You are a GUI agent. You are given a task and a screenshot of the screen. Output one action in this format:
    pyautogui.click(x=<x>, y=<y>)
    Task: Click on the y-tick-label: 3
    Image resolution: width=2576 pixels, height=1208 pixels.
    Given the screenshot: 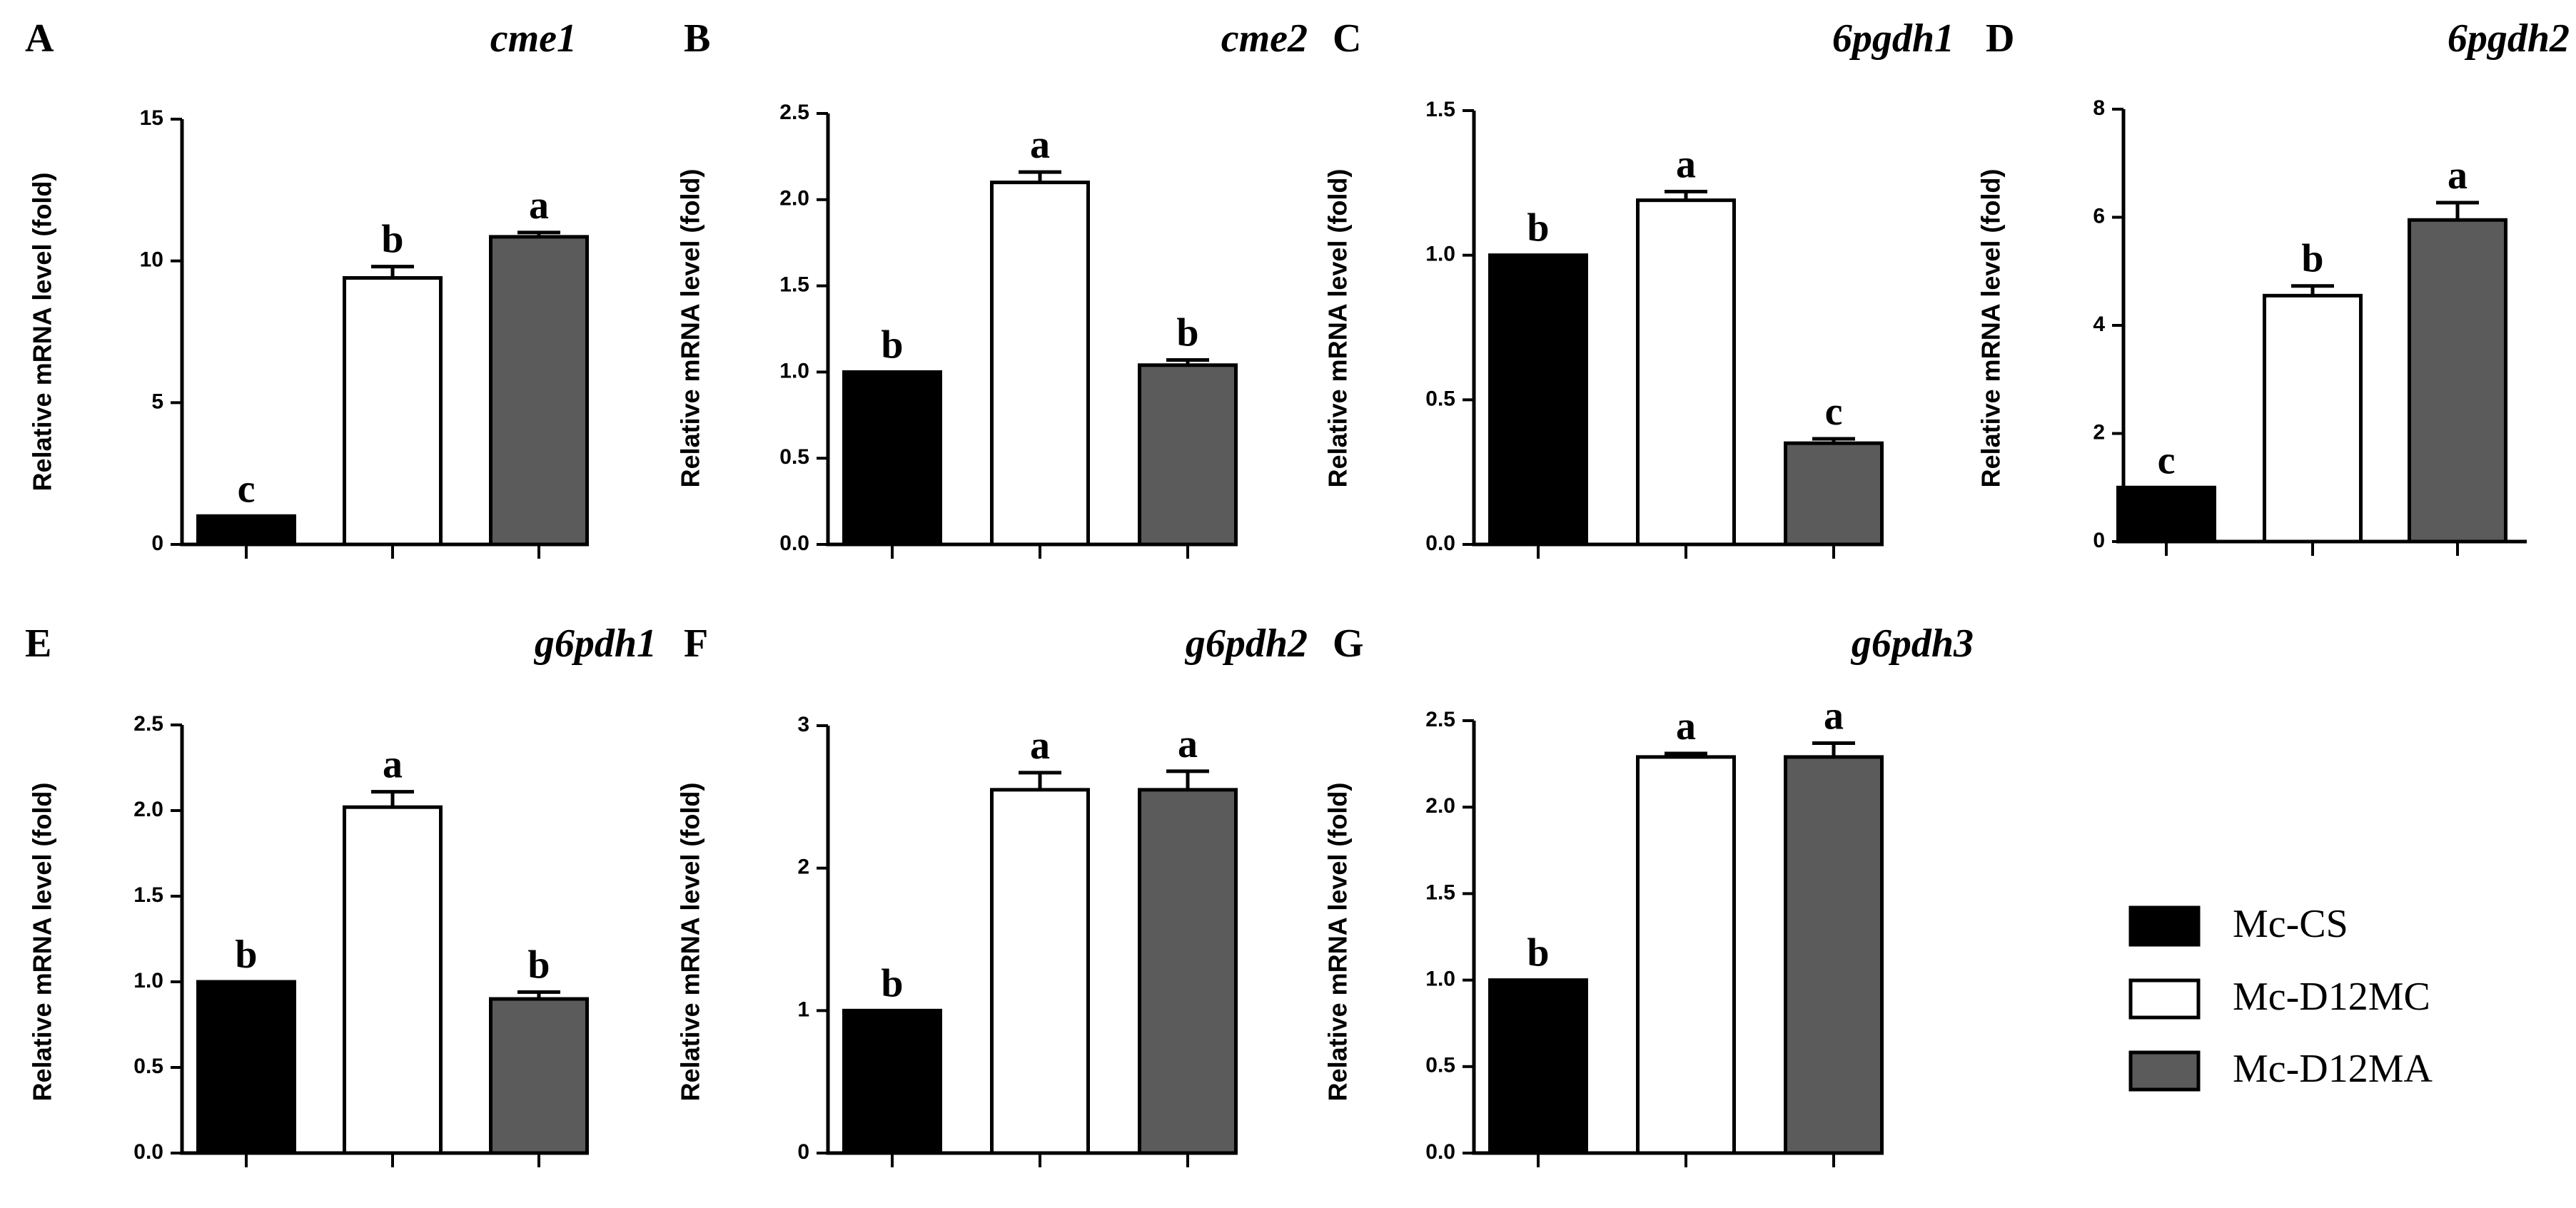 What is the action you would take?
    pyautogui.click(x=803, y=724)
    